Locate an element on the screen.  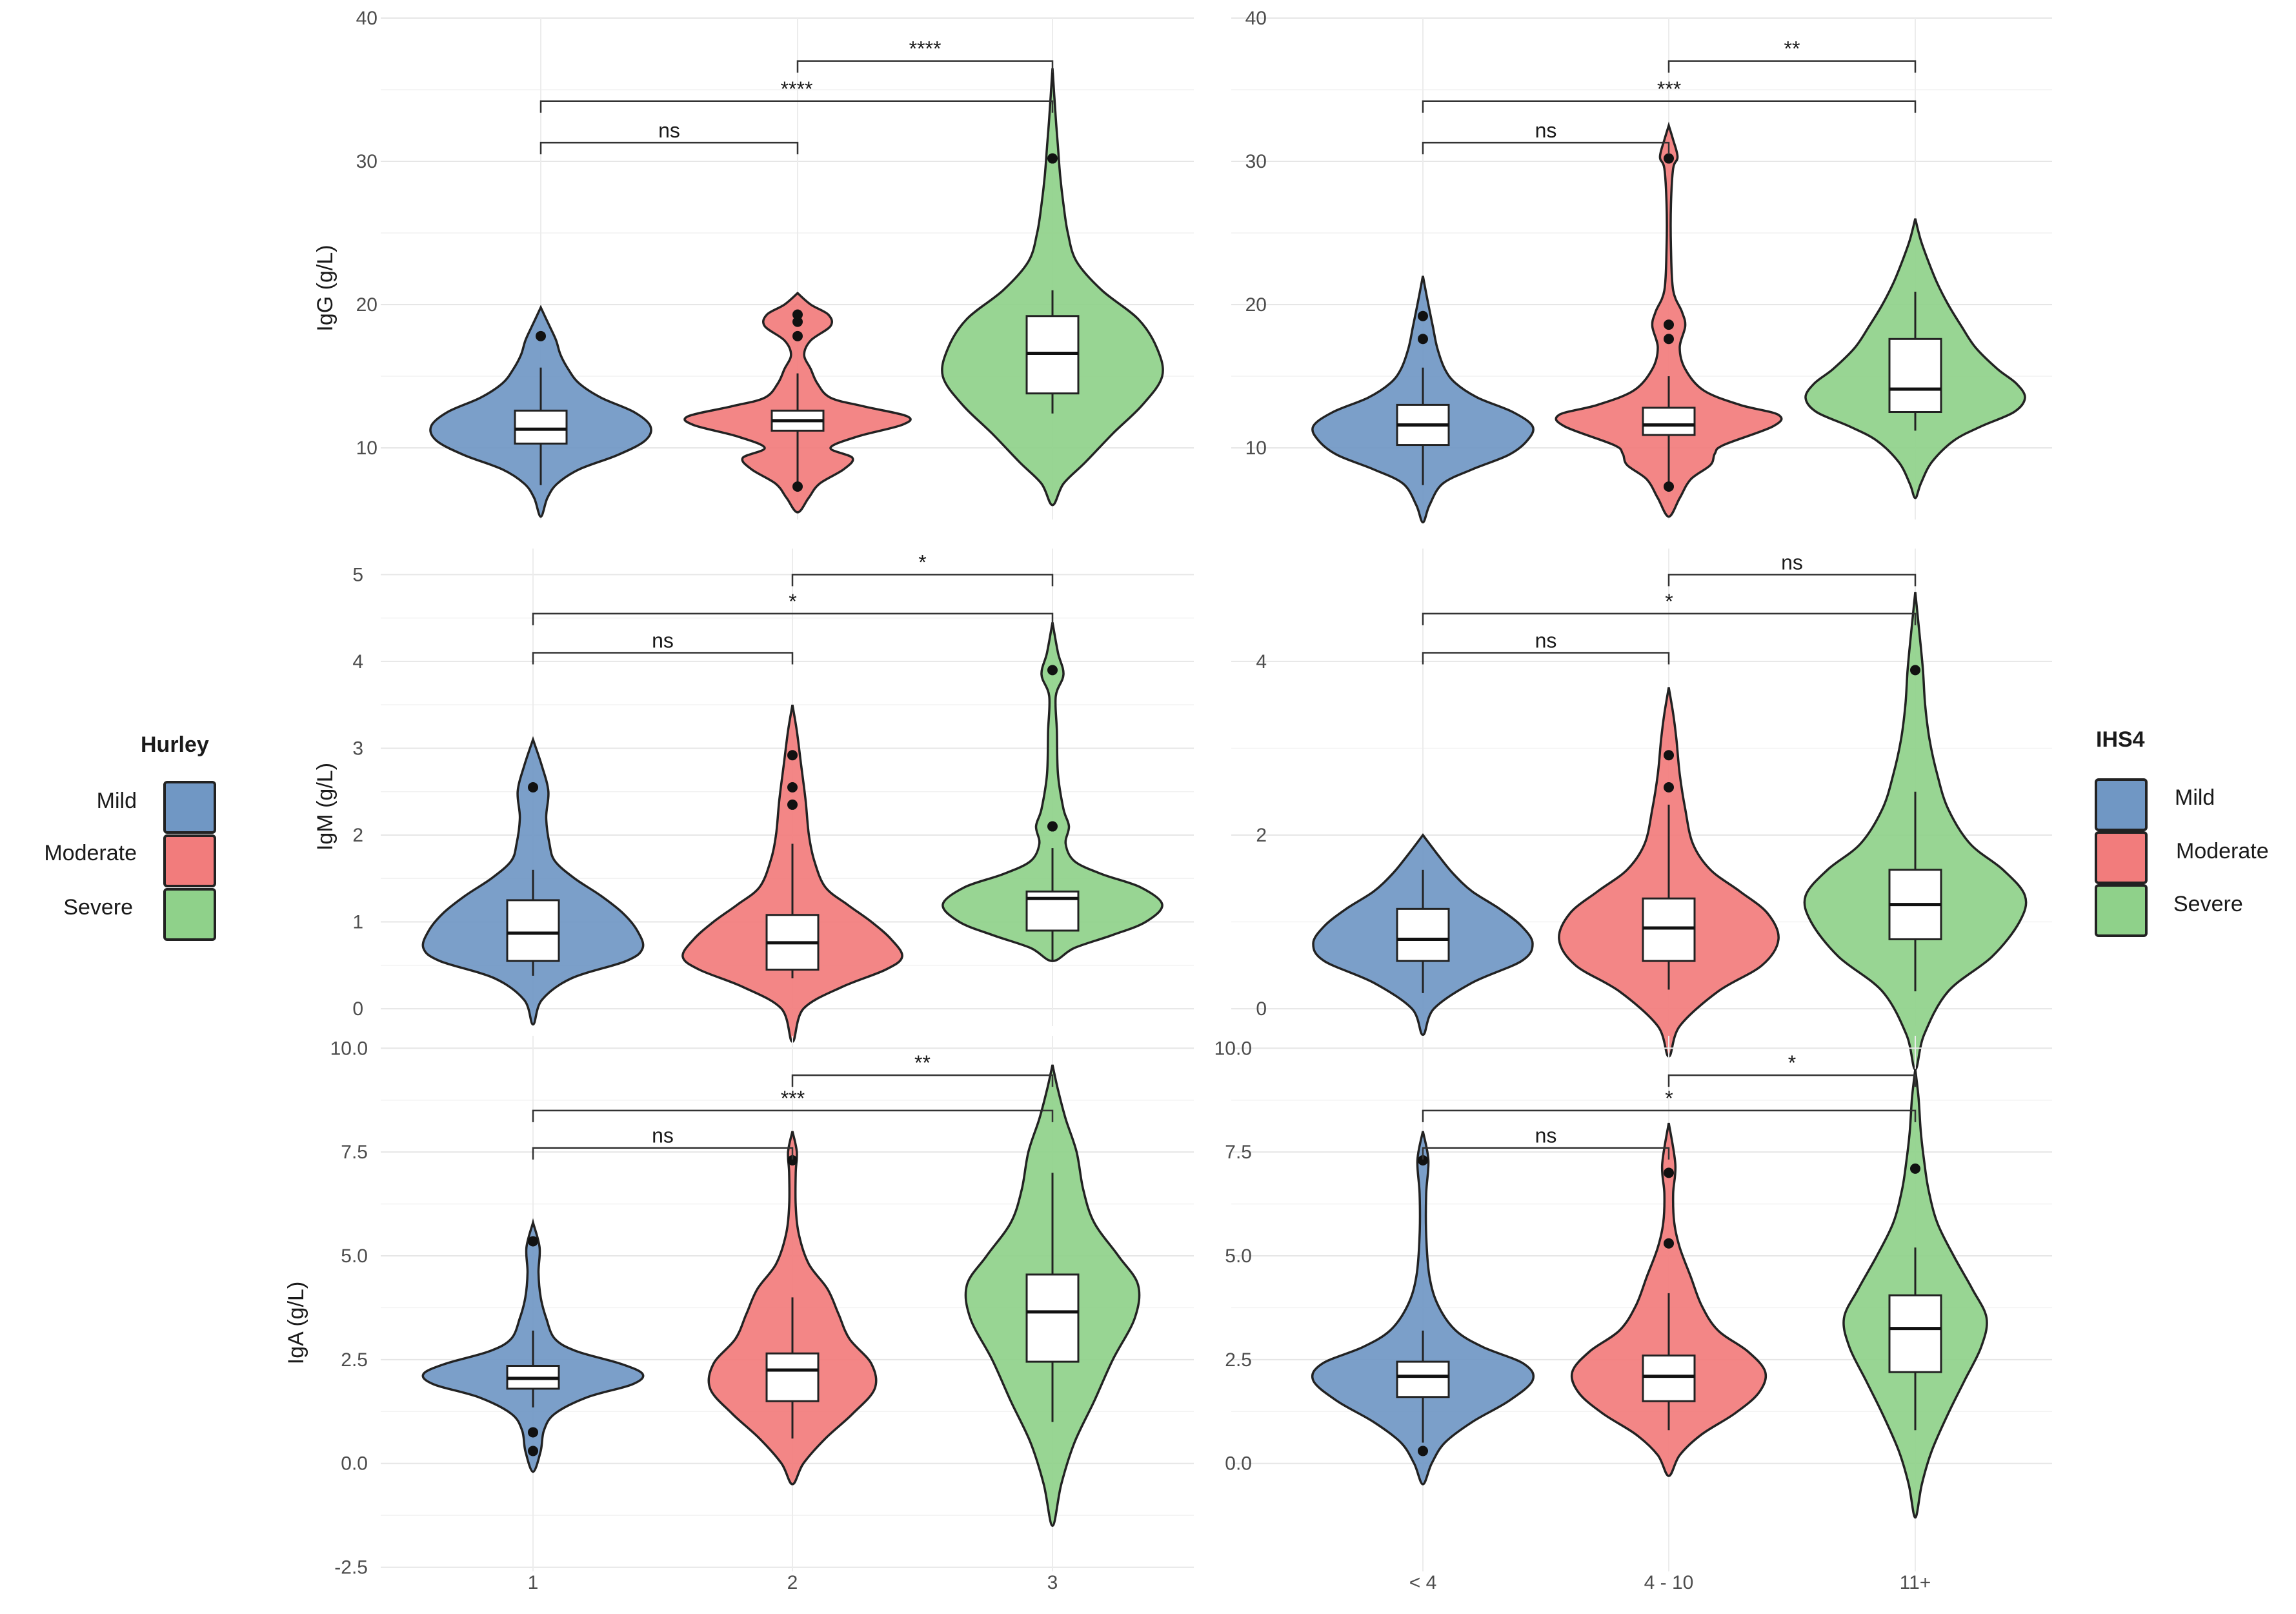
y-tick-label: 1 is located at coordinates (357, 923).